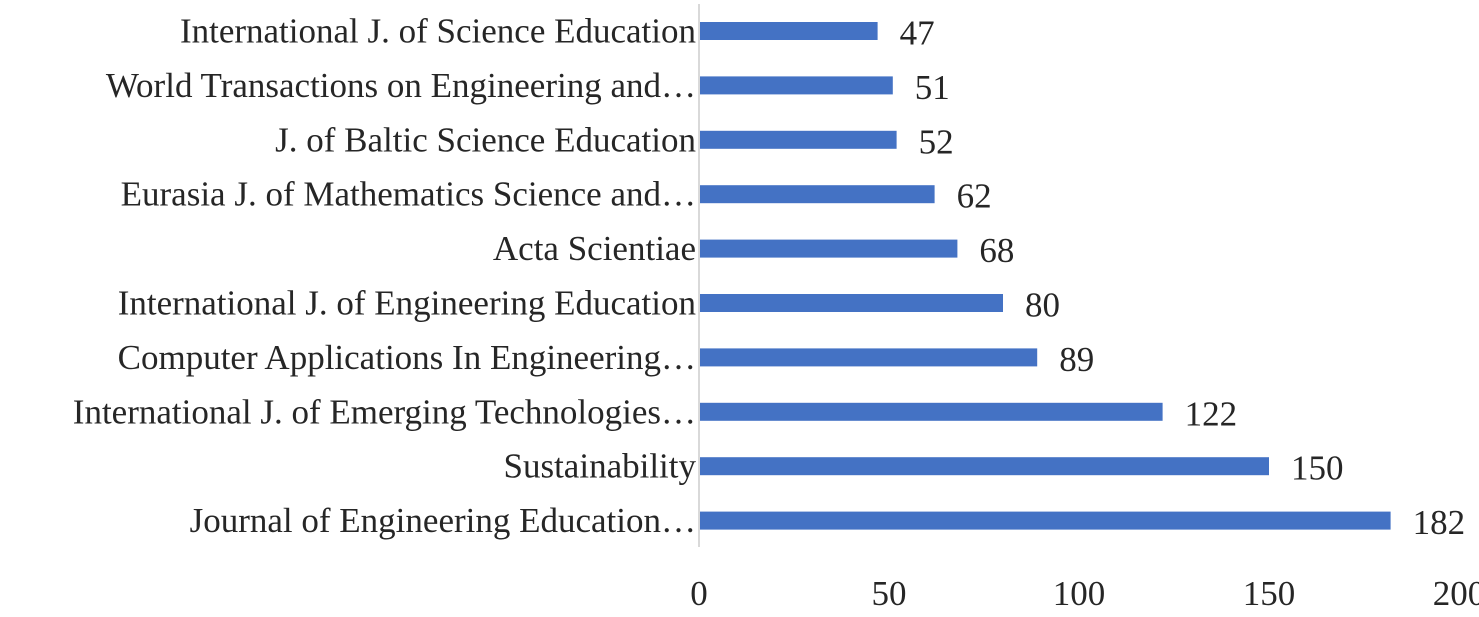  I want to click on category-label-9: Sustainability, so click(600, 466).